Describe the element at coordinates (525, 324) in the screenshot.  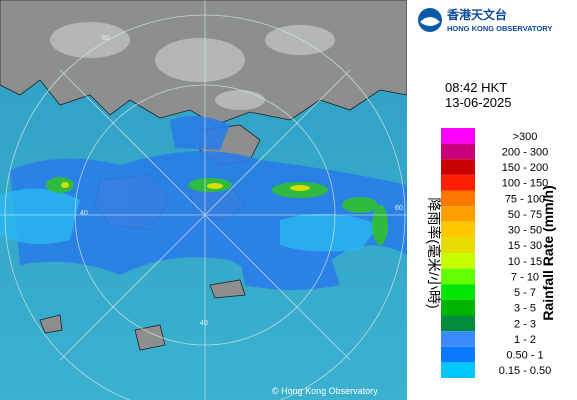
I see `legend-label: 2 - 3` at that location.